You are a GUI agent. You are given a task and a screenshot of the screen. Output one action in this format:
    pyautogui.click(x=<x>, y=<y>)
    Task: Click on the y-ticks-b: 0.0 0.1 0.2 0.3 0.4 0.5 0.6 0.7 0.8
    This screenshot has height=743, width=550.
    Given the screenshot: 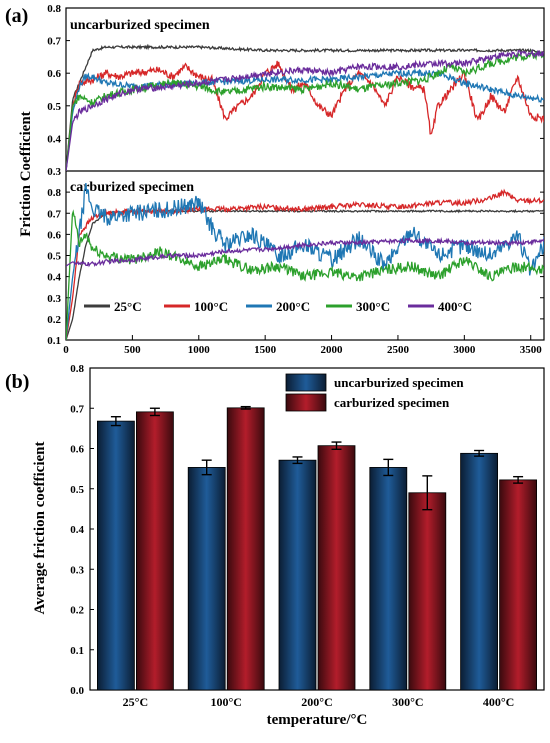 What is the action you would take?
    pyautogui.click(x=82, y=530)
    